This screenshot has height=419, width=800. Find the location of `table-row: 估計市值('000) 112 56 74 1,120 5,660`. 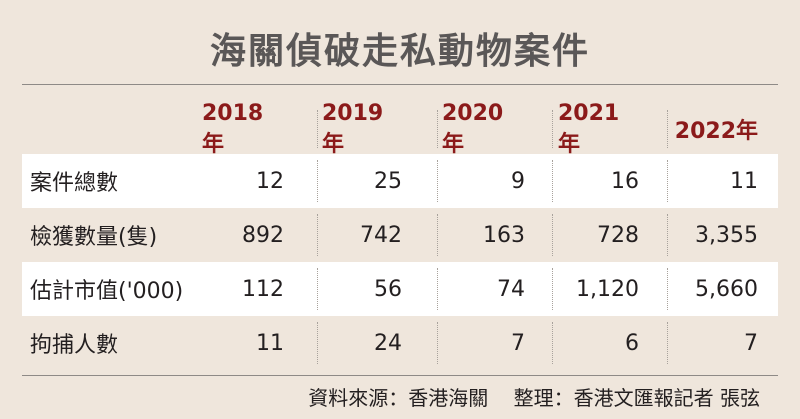

table-row: 估計市值('000) 112 56 74 1,120 5,660 is located at coordinates (400, 289).